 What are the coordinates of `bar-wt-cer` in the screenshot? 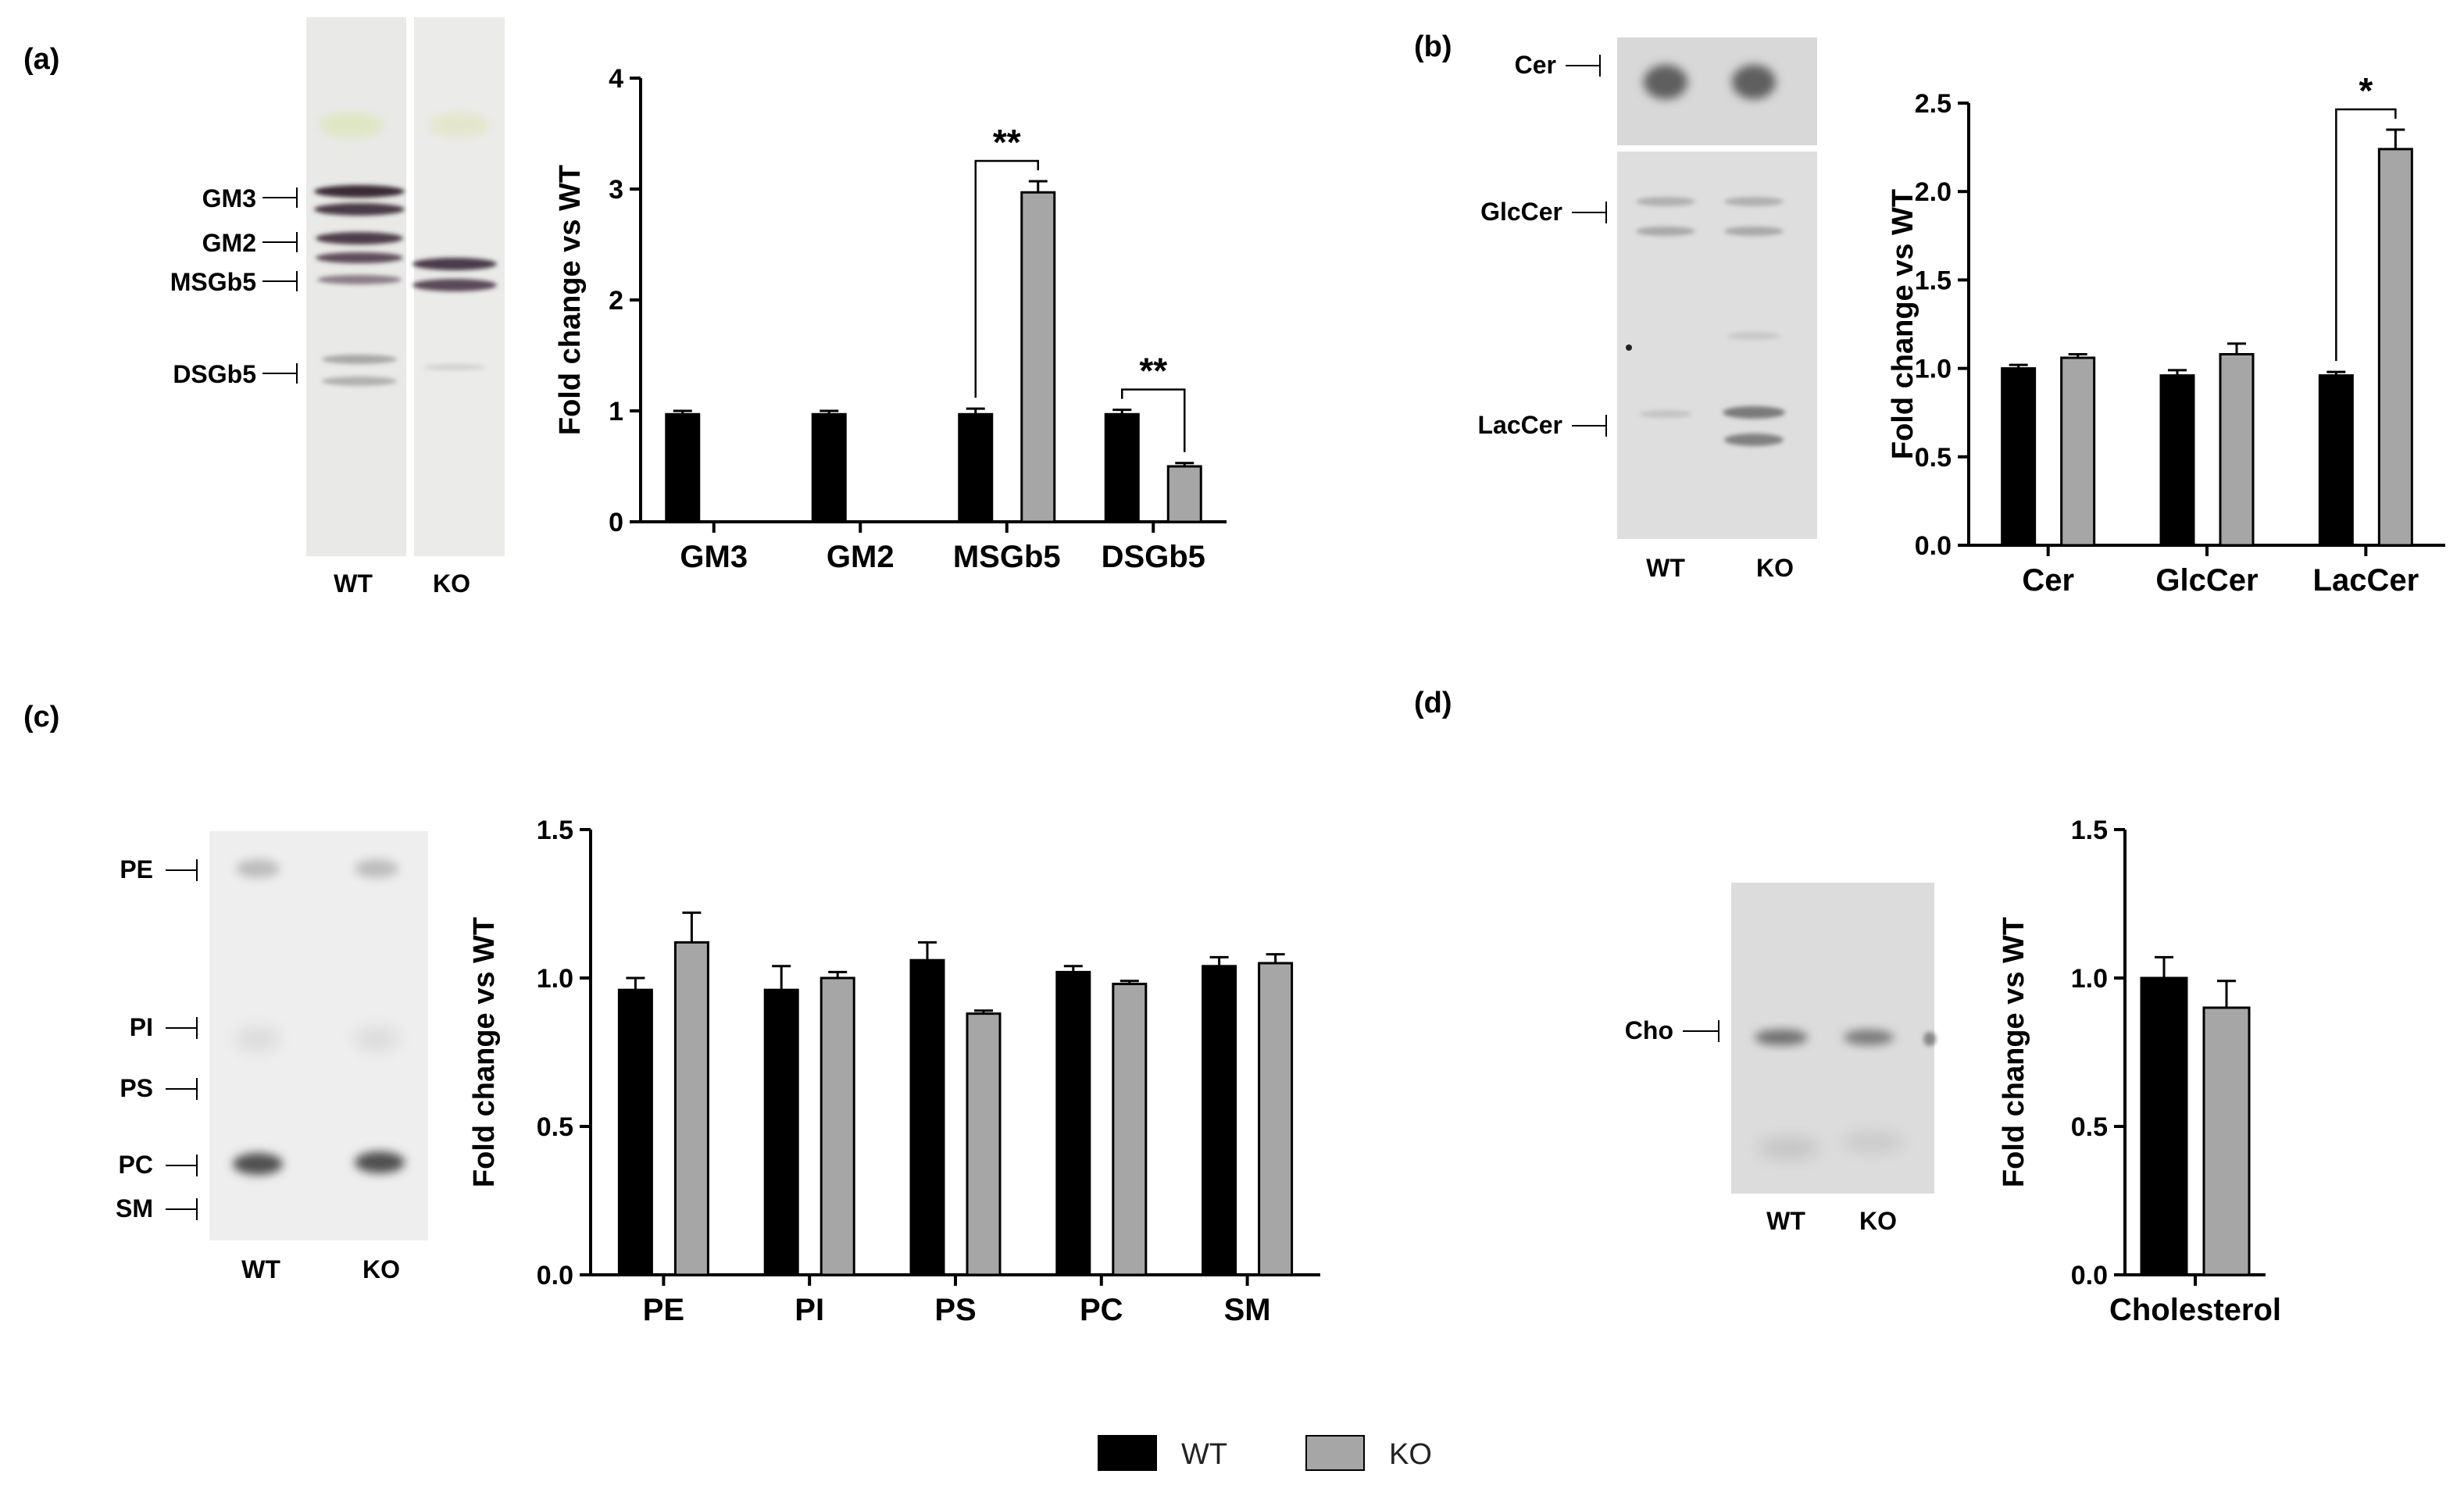 It's located at (2019, 457).